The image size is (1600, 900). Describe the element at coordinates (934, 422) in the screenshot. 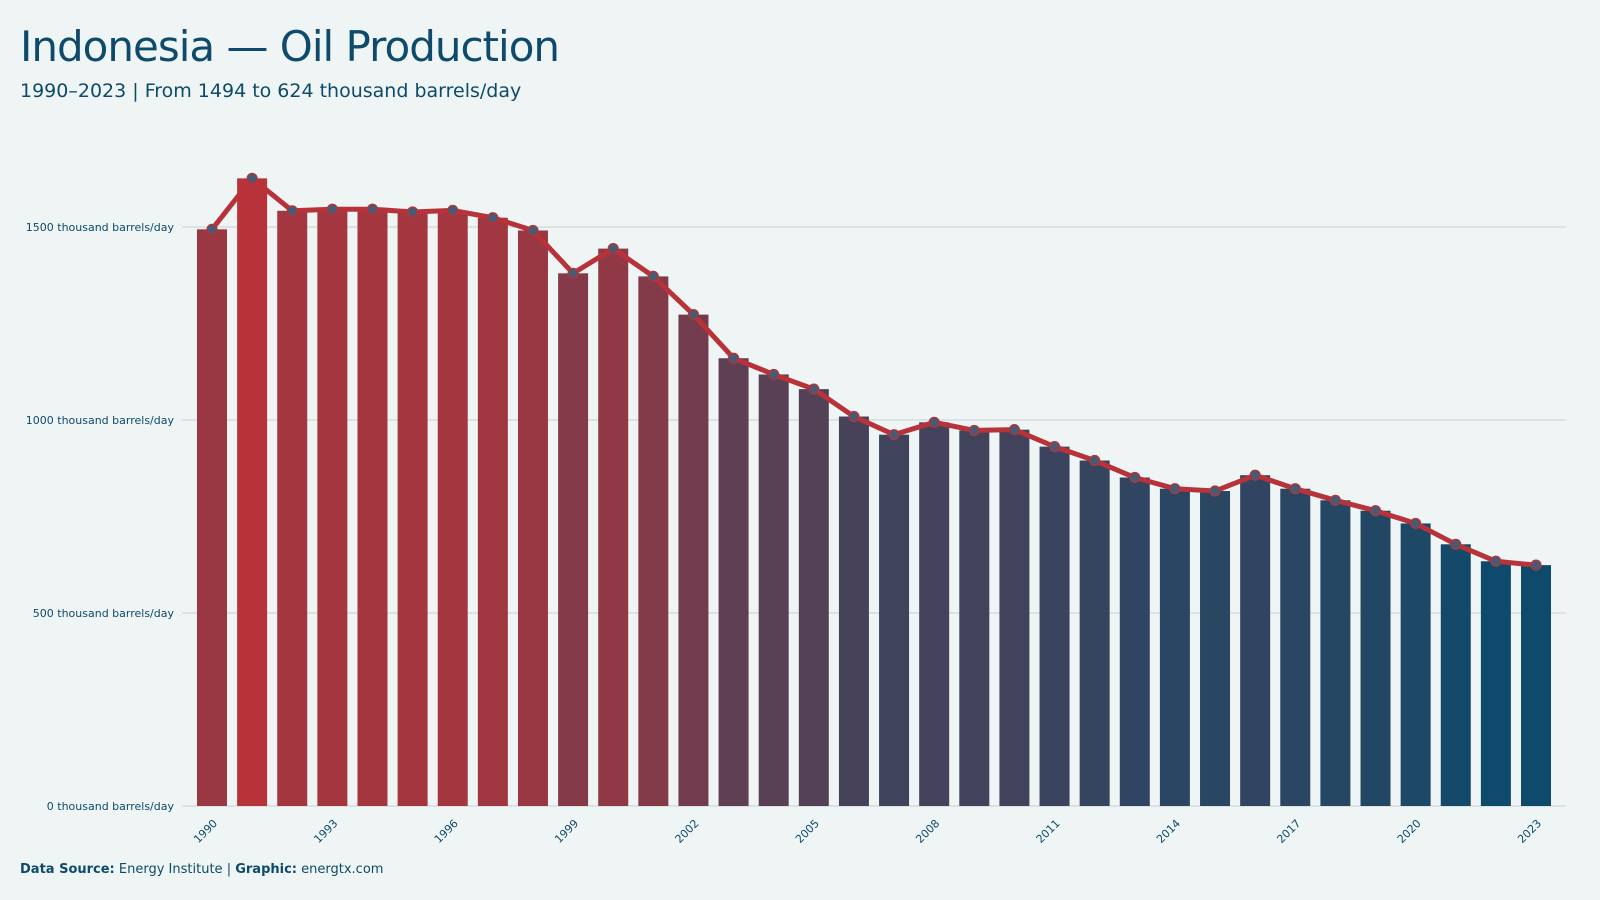

I see `marker-2008` at that location.